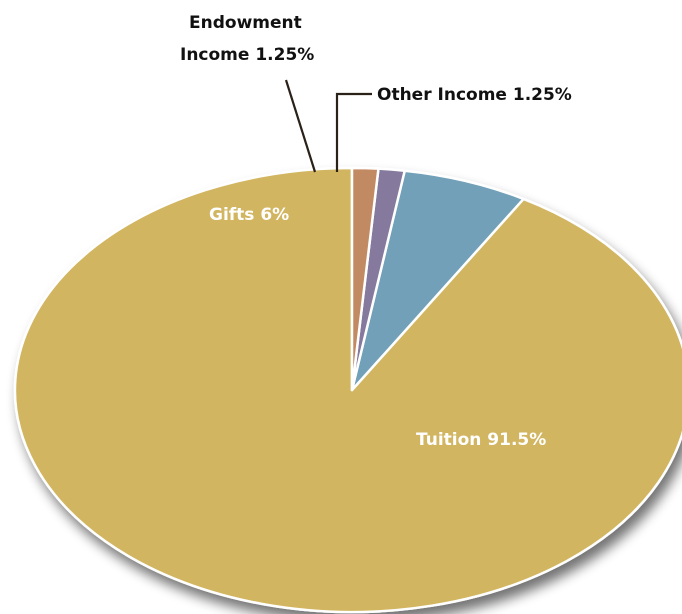 The height and width of the screenshot is (614, 682). Describe the element at coordinates (474, 95) in the screenshot. I see `other-income-label: Other Income 1.25%` at that location.